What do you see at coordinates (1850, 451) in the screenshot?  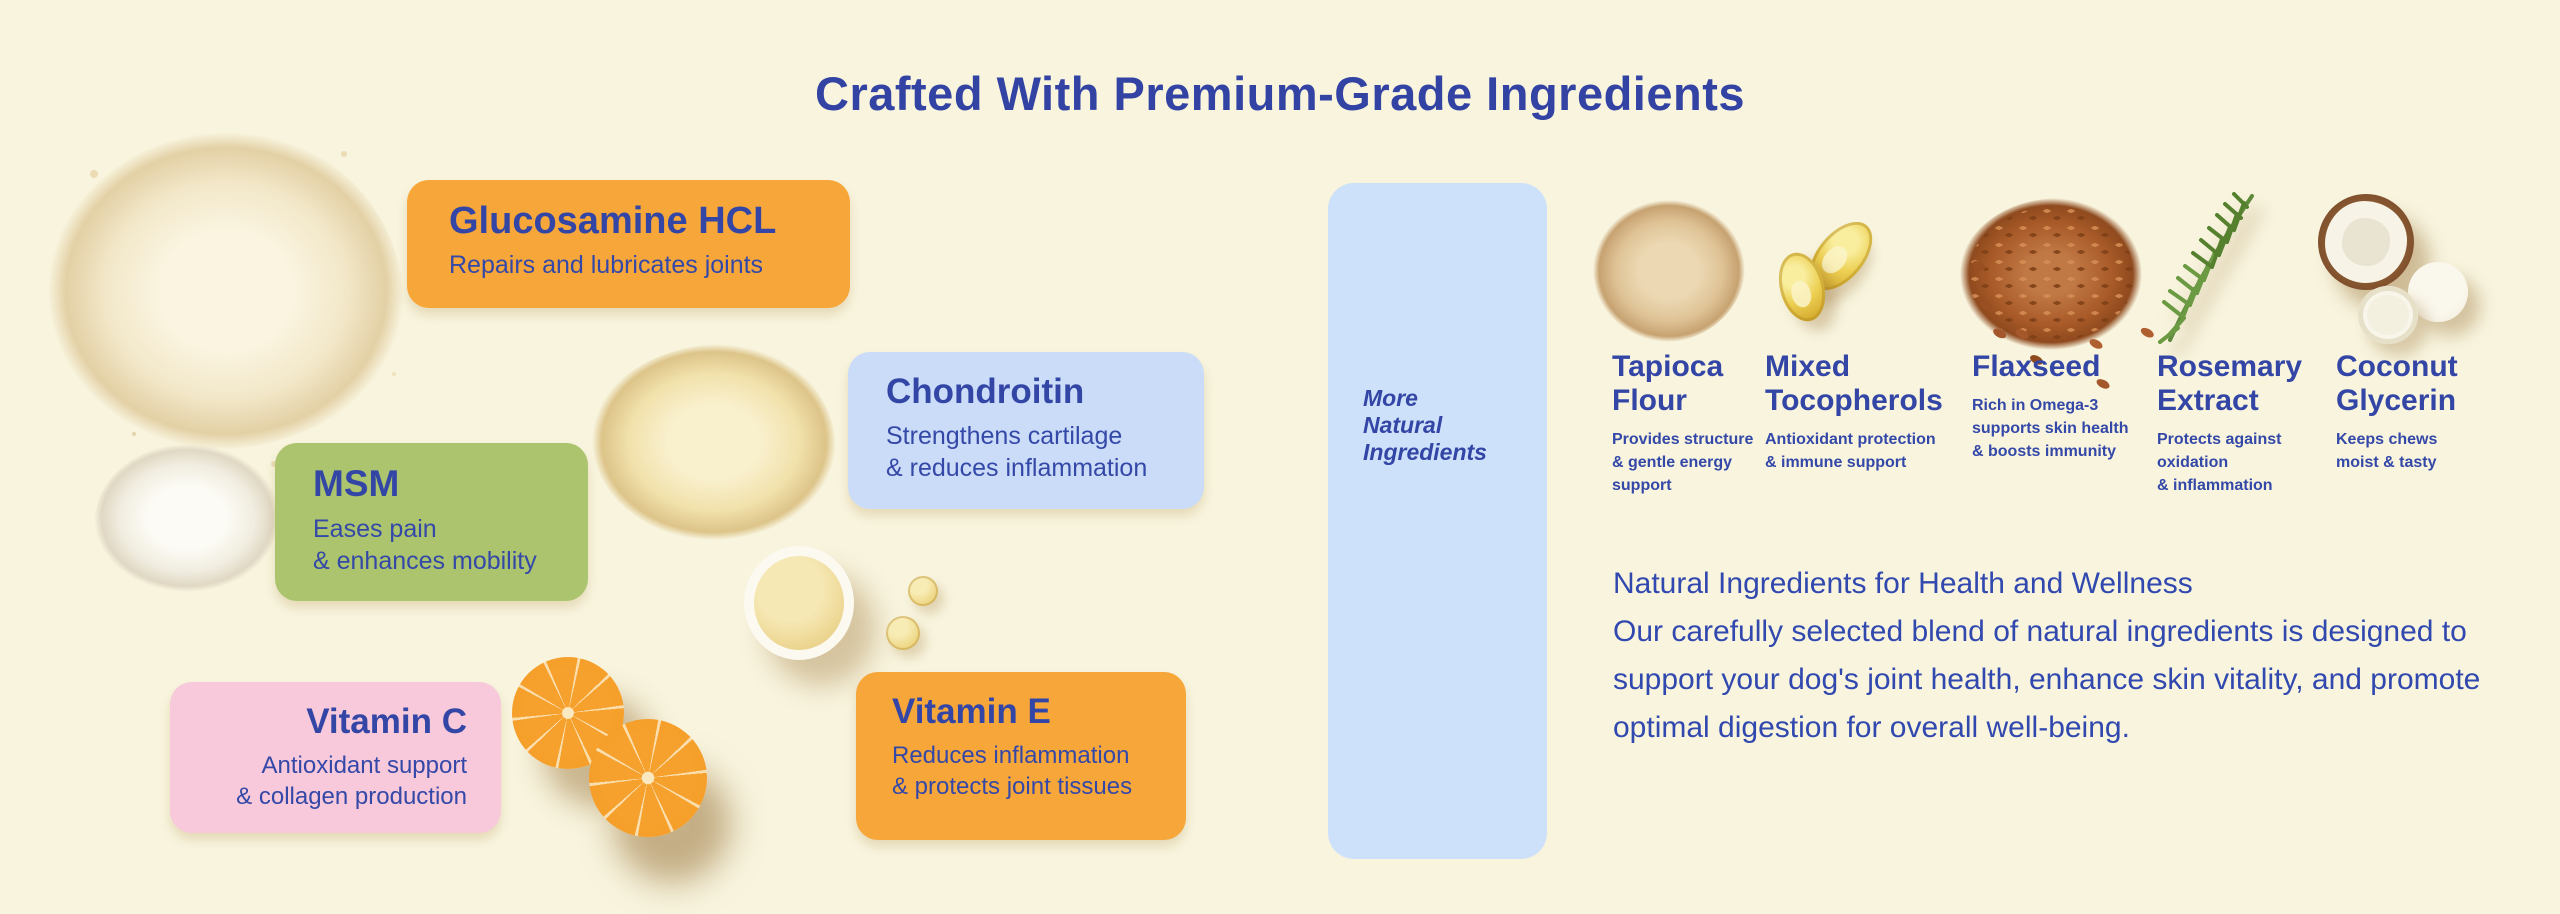 I see `ingredient-description: Antioxidant protection & immune support` at bounding box center [1850, 451].